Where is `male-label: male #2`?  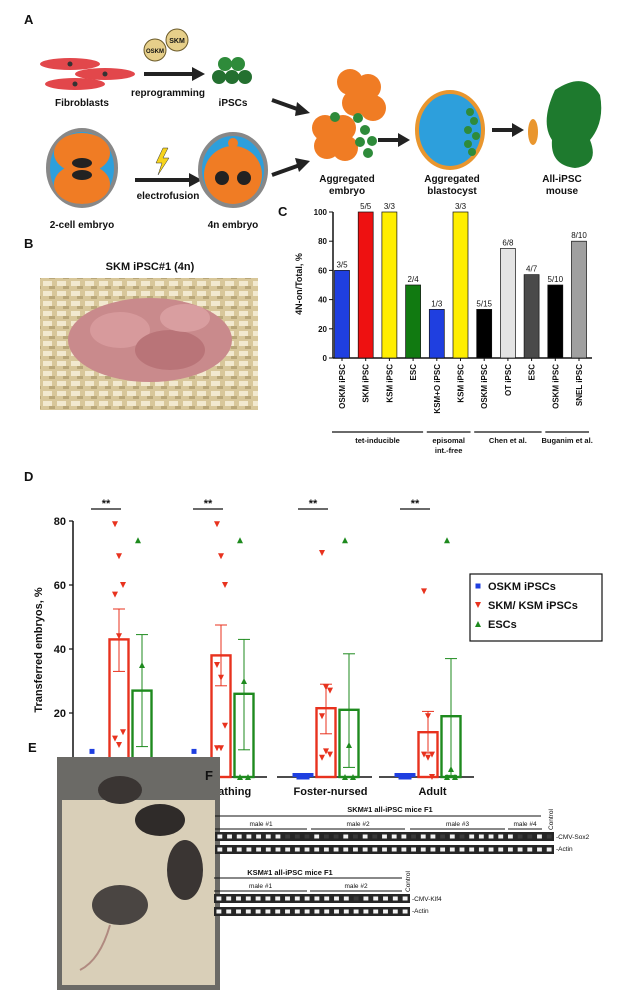
male-label: male #2 is located at coordinates (356, 886).